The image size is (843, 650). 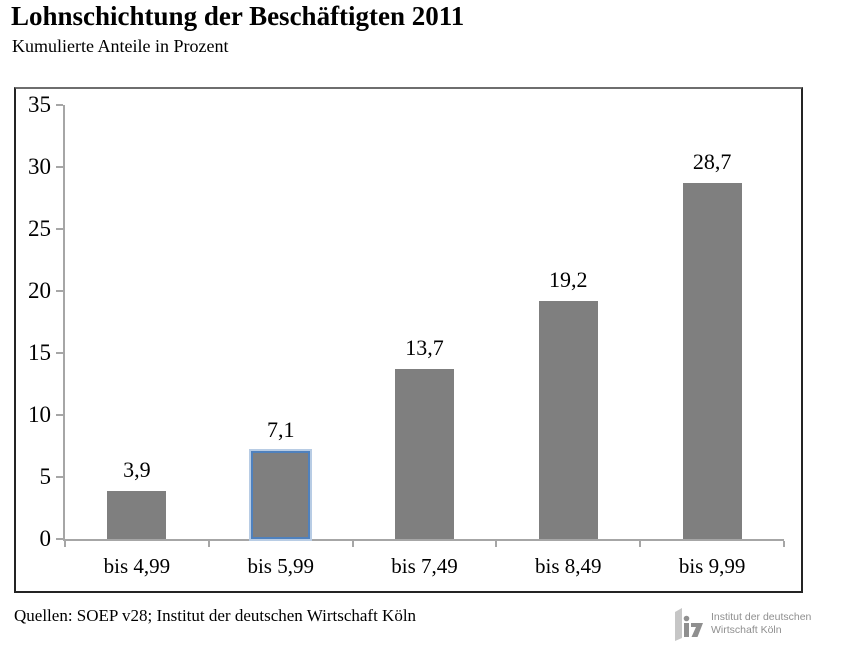 I want to click on chart-title: Lohnschichtung der Beschäftigten 2011, so click(x=238, y=16).